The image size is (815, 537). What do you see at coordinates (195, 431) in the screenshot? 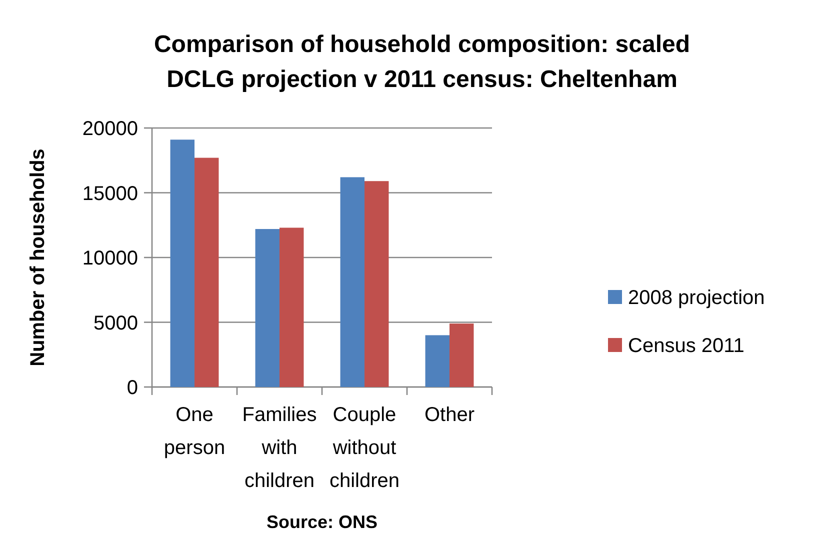
I see `x-tick-label: One person` at bounding box center [195, 431].